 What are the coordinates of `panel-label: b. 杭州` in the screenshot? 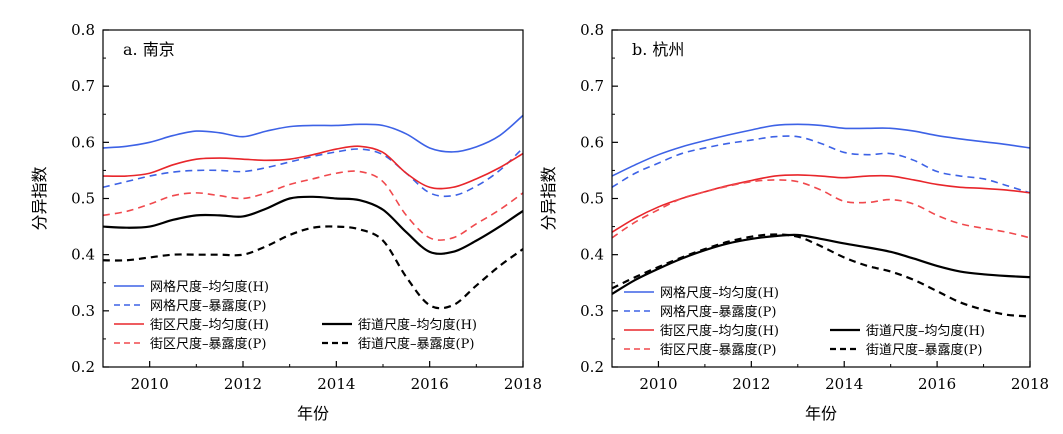 It's located at (658, 49).